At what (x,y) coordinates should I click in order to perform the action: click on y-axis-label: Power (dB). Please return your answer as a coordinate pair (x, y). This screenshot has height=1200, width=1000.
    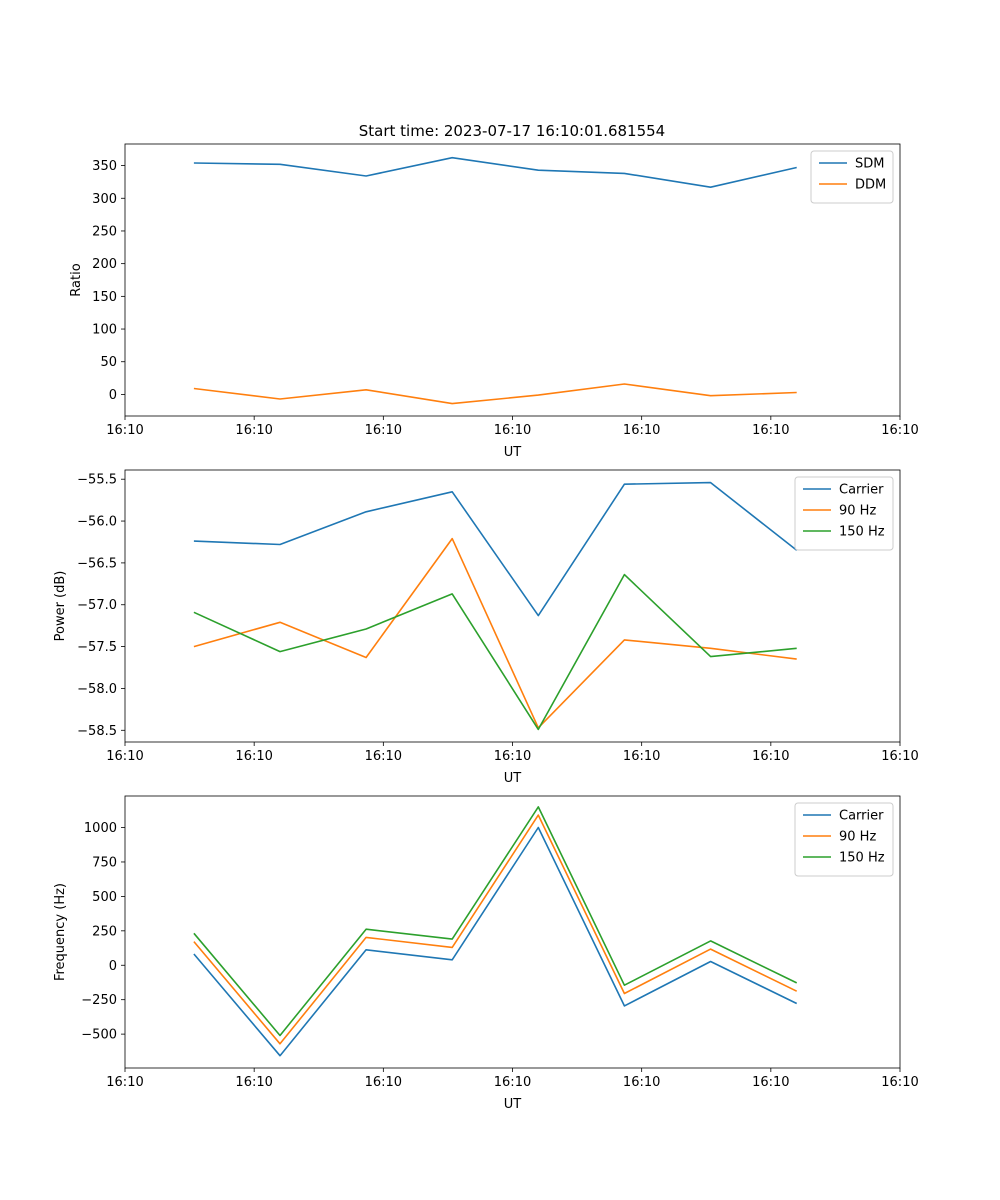
    Looking at the image, I should click on (60, 606).